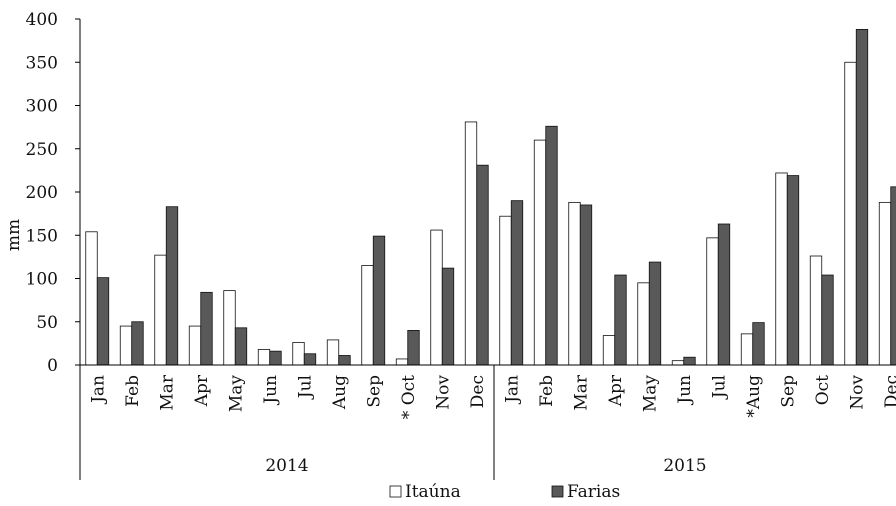  Describe the element at coordinates (42, 150) in the screenshot. I see `y-tick-label: 250` at that location.